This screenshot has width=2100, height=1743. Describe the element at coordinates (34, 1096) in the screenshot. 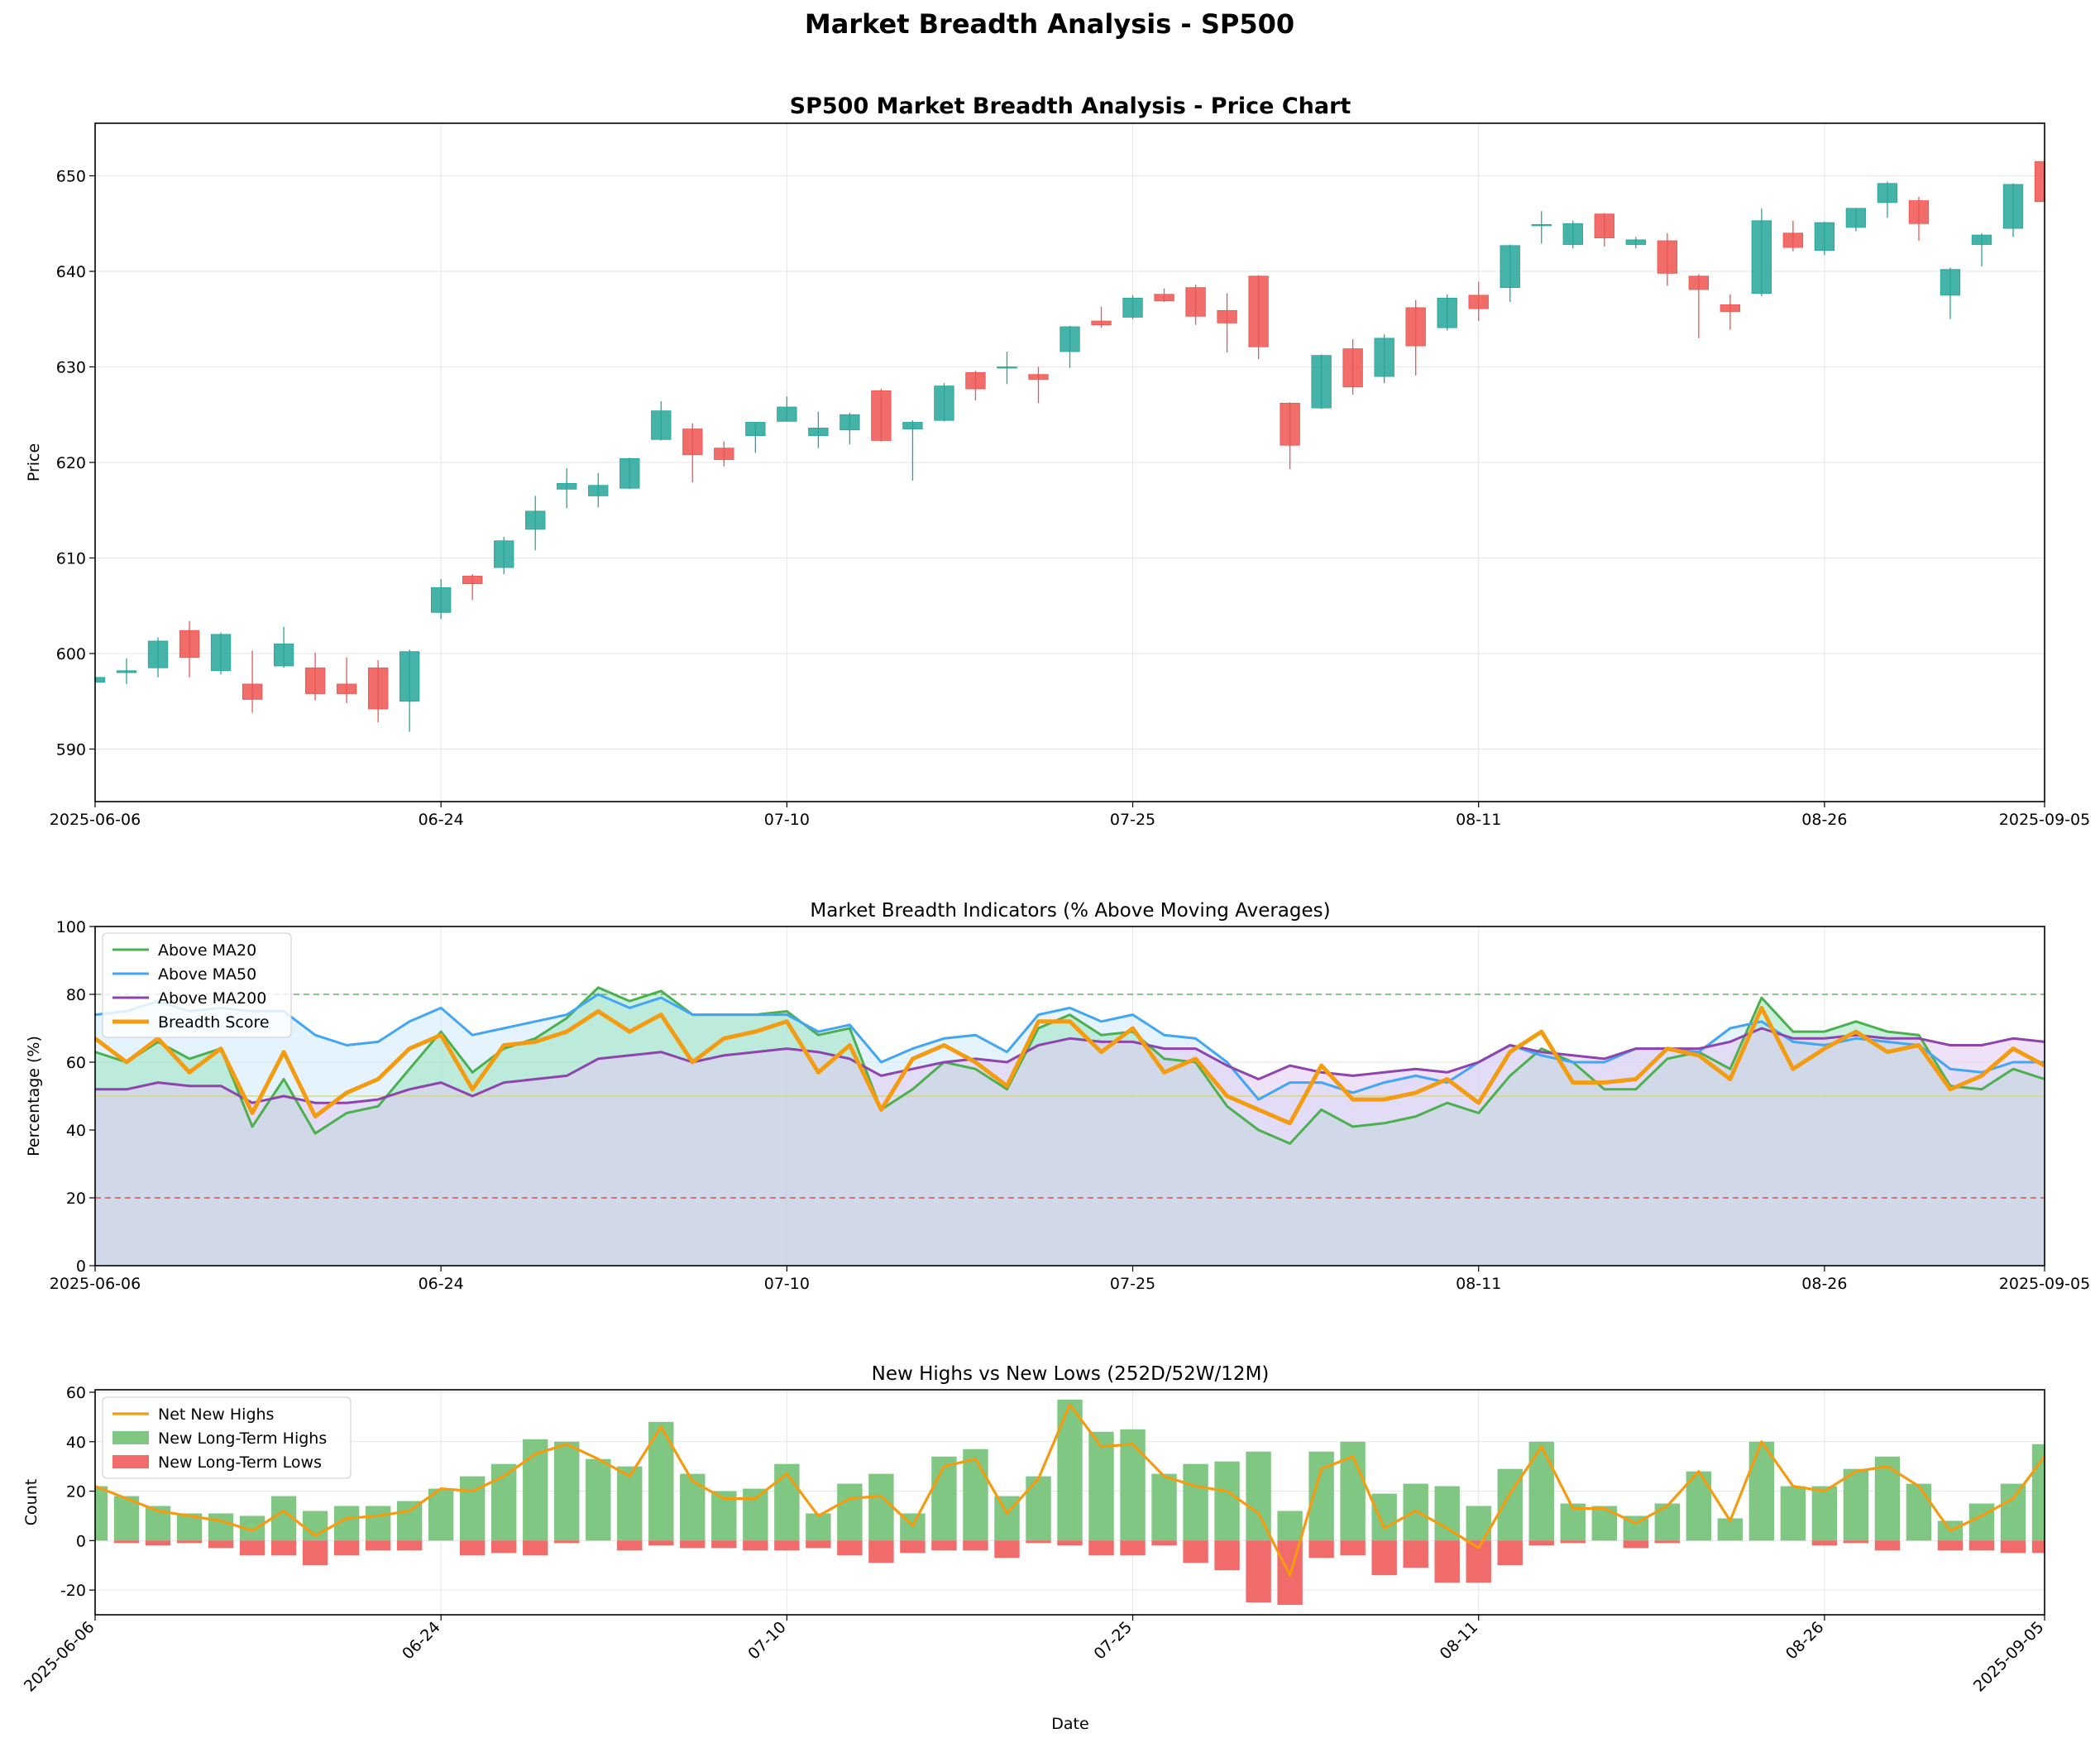

I see `breadth-y-label: Percentage (%)` at that location.